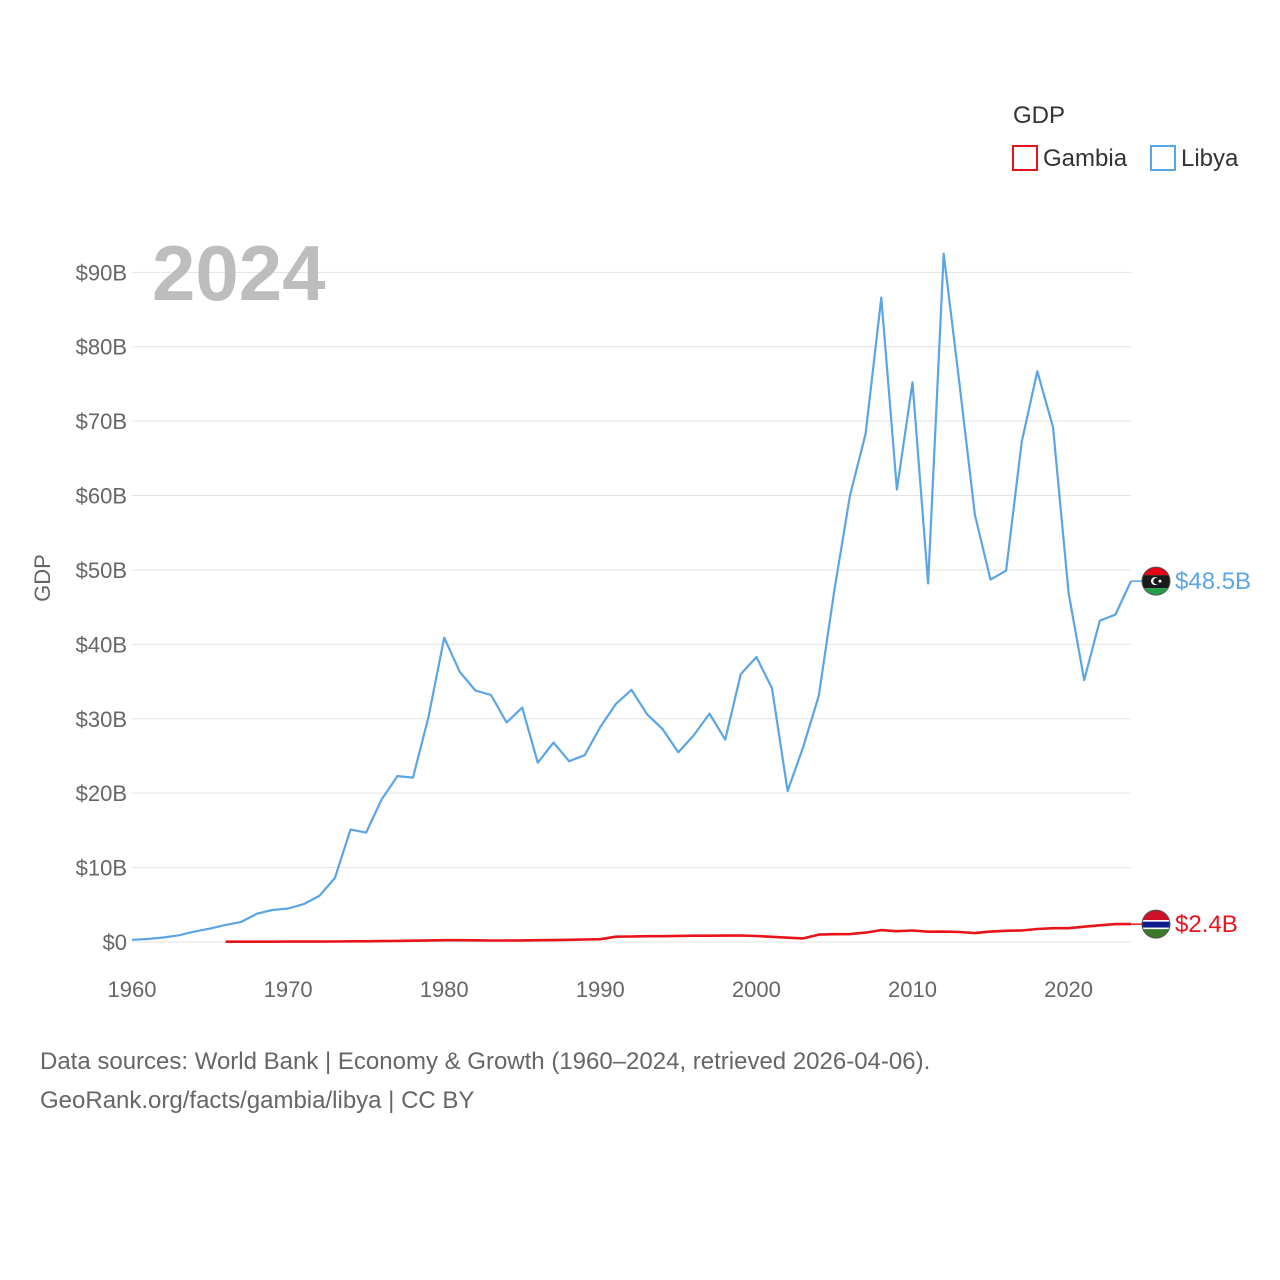 This screenshot has width=1280, height=1280. Describe the element at coordinates (101, 868) in the screenshot. I see `y-tick-label: $10B` at that location.